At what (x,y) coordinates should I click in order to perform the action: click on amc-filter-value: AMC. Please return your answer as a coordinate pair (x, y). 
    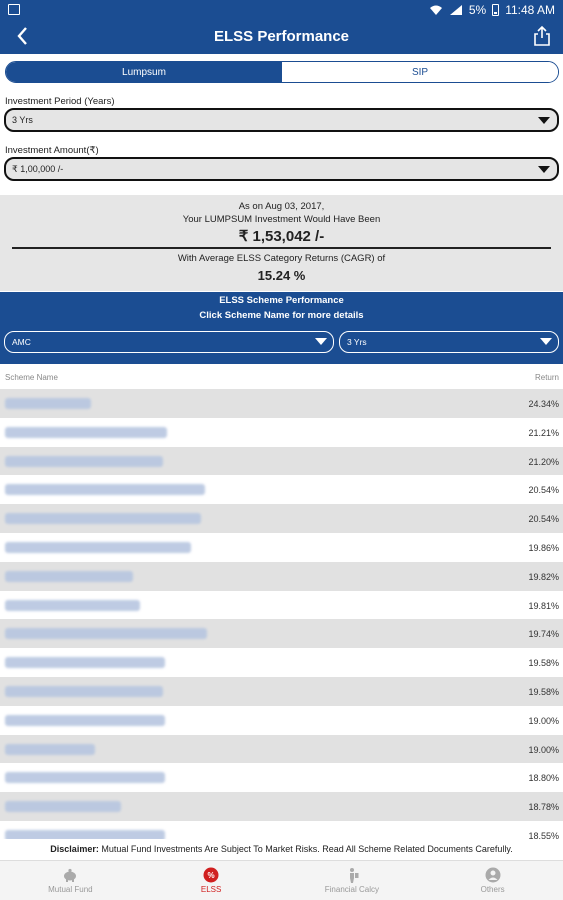
    Looking at the image, I should click on (21, 342).